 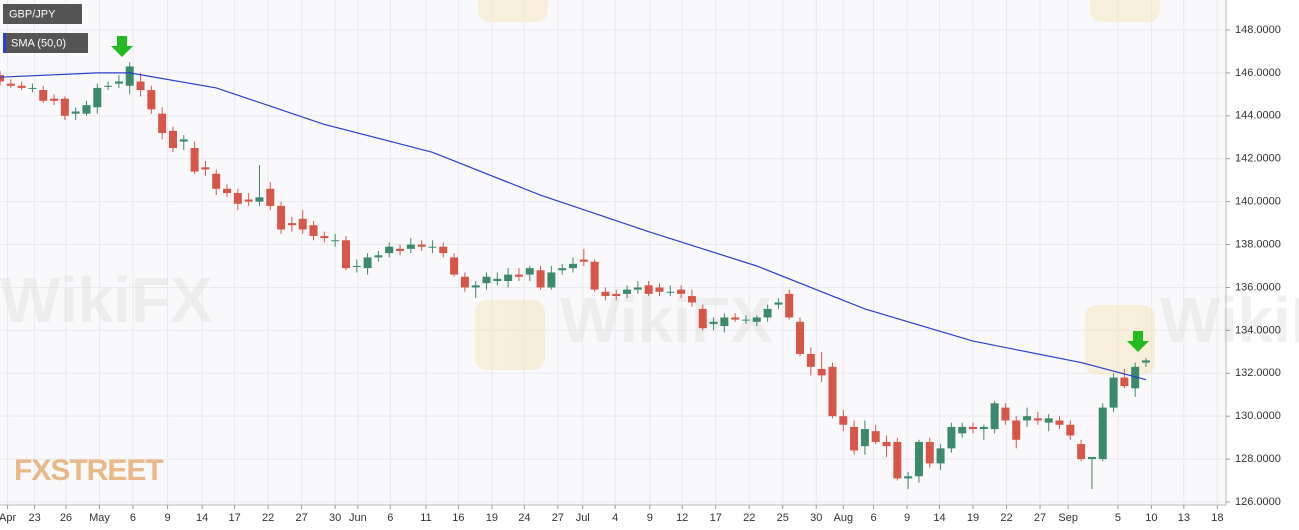 I want to click on y-tick-label: 138.0000, so click(x=1258, y=244).